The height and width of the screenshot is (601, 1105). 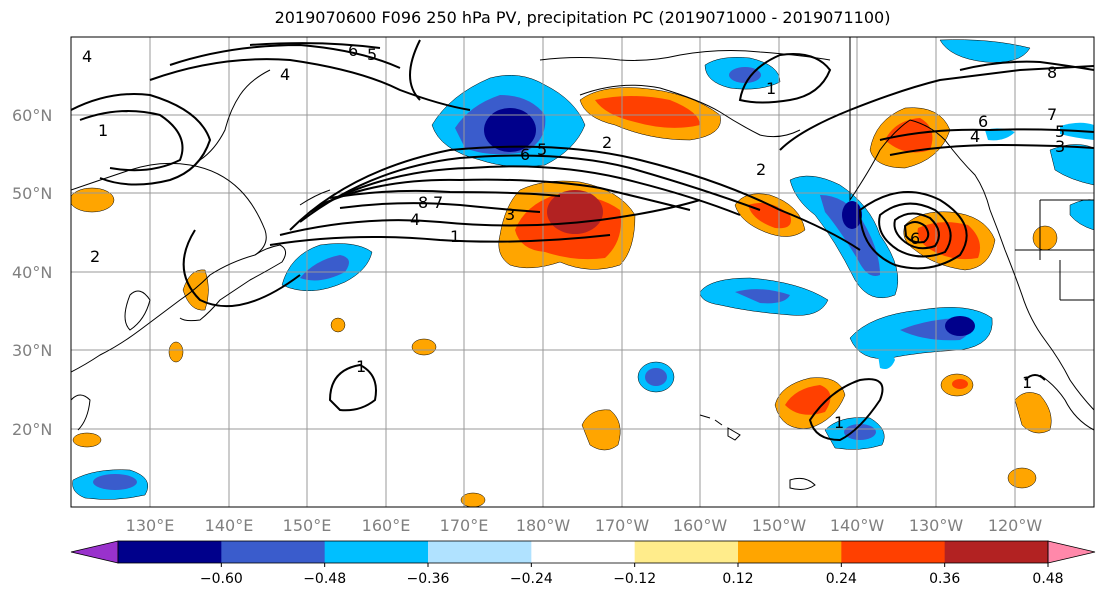 What do you see at coordinates (307, 525) in the screenshot?
I see `lon-label: 150°E` at bounding box center [307, 525].